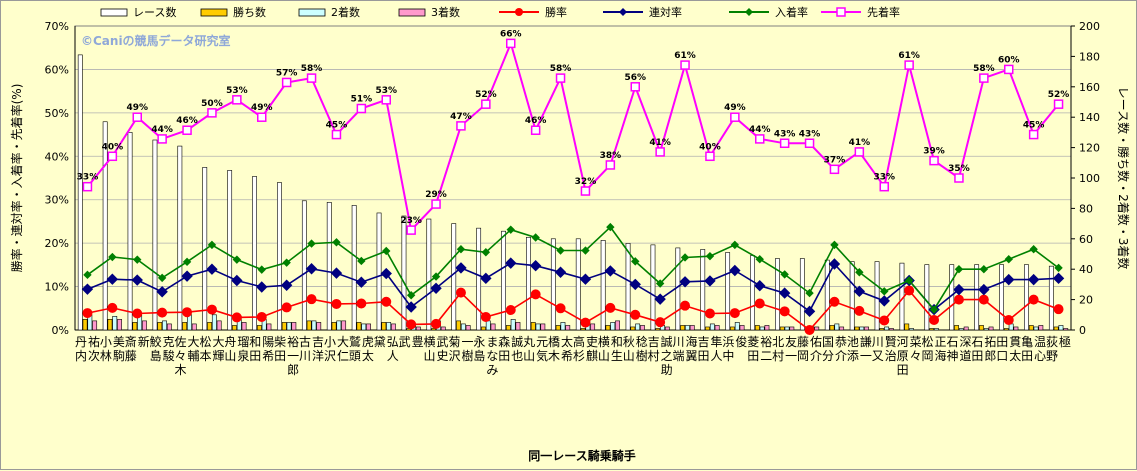 The width and height of the screenshot is (1137, 471). What do you see at coordinates (255, 349) in the screenshot?
I see `x-tick-label: 和田` at bounding box center [255, 349].